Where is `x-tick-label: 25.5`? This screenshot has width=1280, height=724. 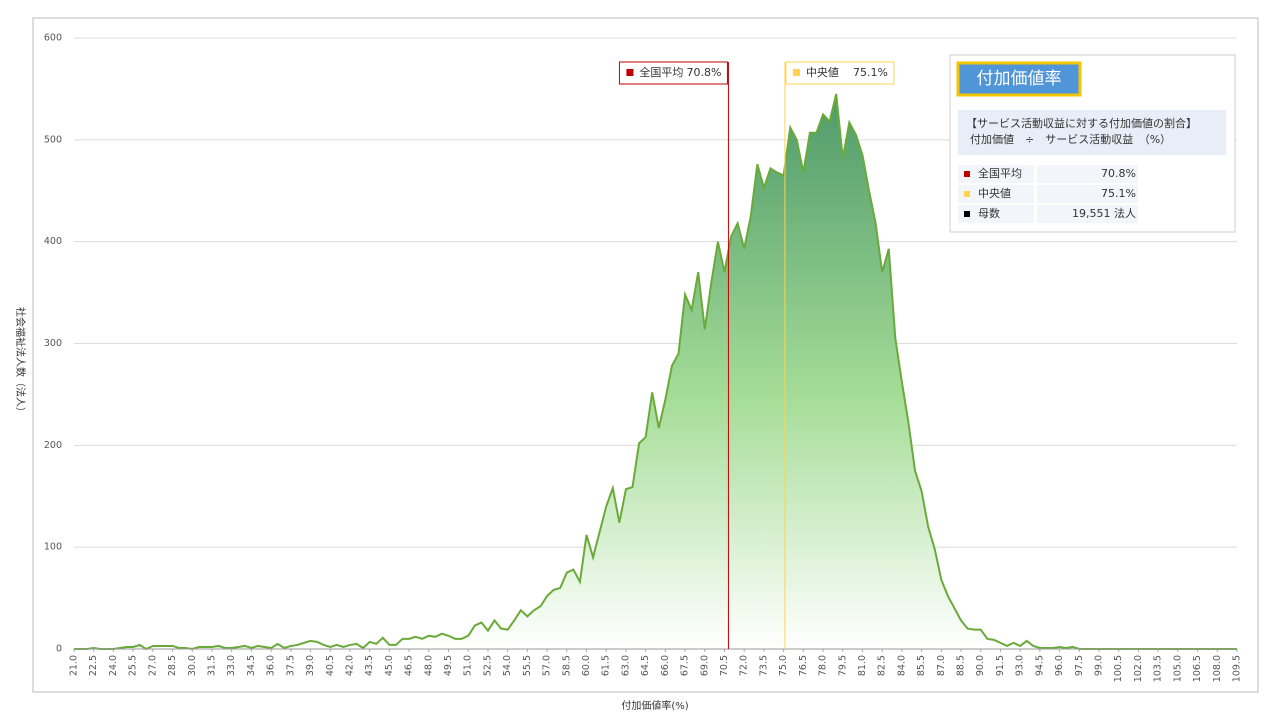
x-tick-label: 25.5 is located at coordinates (133, 665).